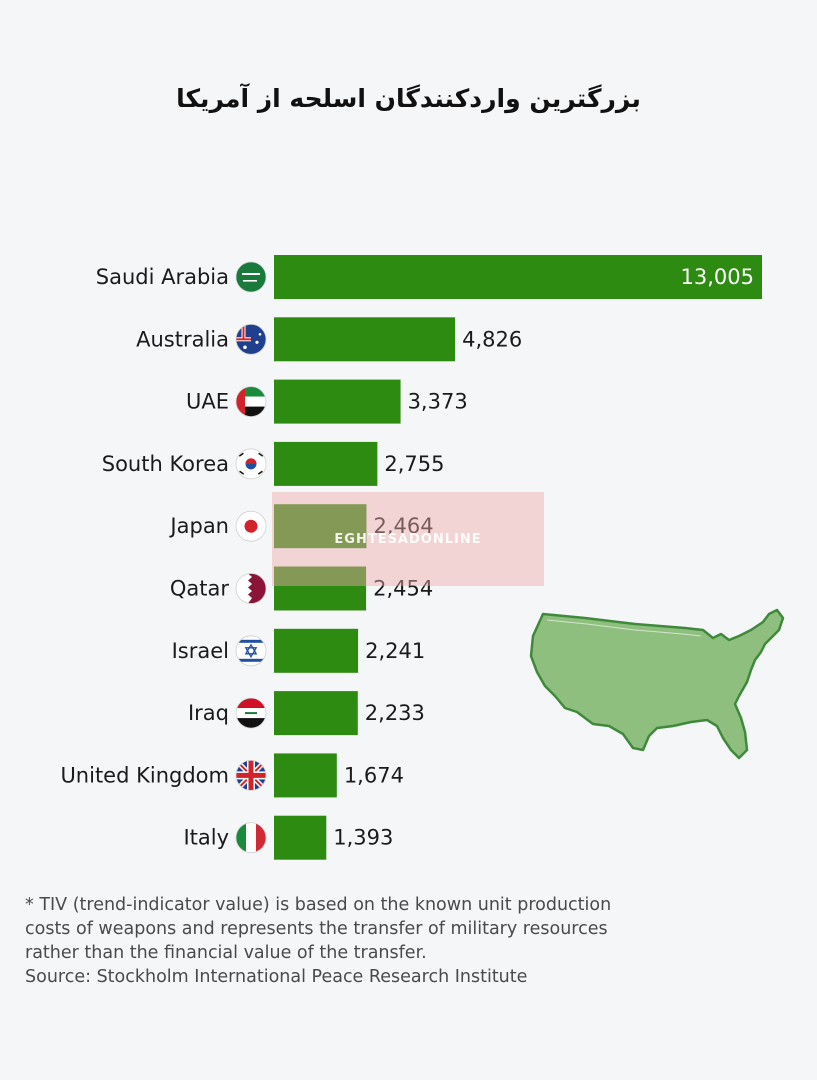 The width and height of the screenshot is (817, 1080). What do you see at coordinates (438, 402) in the screenshot?
I see `value-label: 3,373` at bounding box center [438, 402].